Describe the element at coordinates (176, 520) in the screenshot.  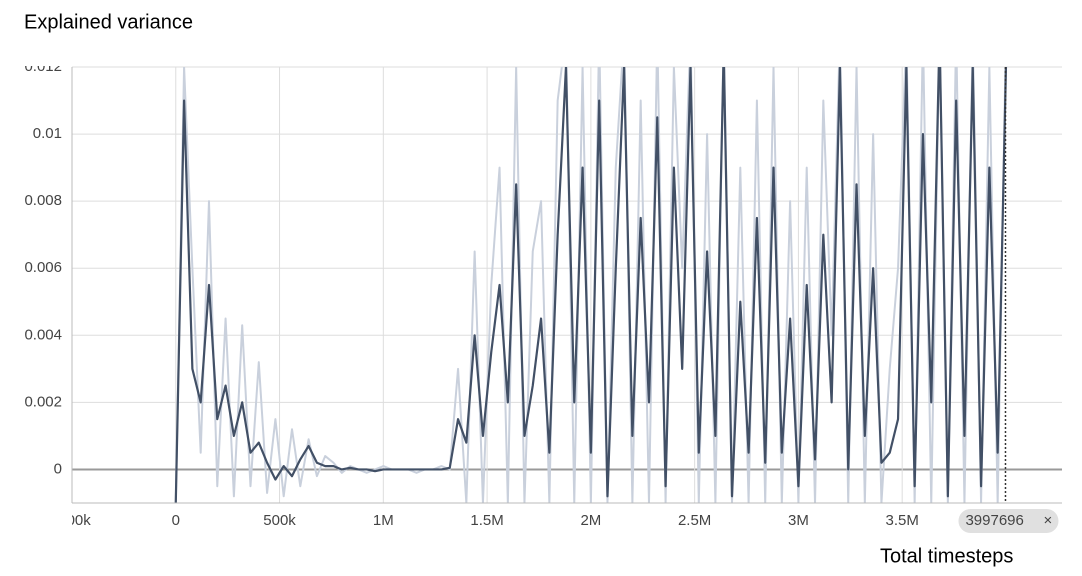
I see `x-tick-label: 0` at that location.